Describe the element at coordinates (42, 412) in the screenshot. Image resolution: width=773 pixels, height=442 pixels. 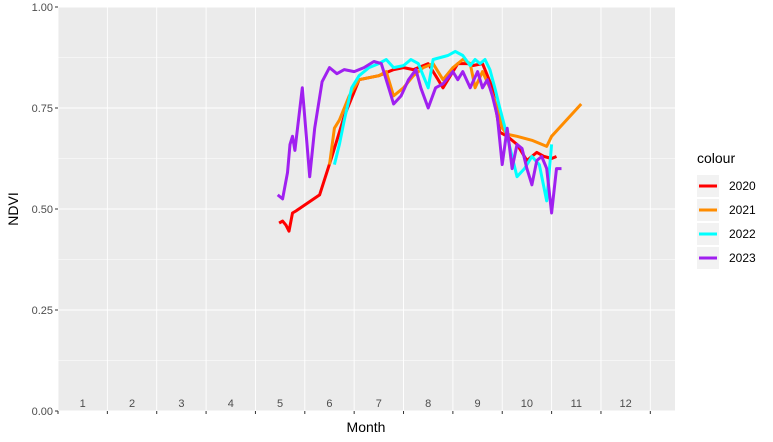
I see `y-tick-label: 0.00` at that location.